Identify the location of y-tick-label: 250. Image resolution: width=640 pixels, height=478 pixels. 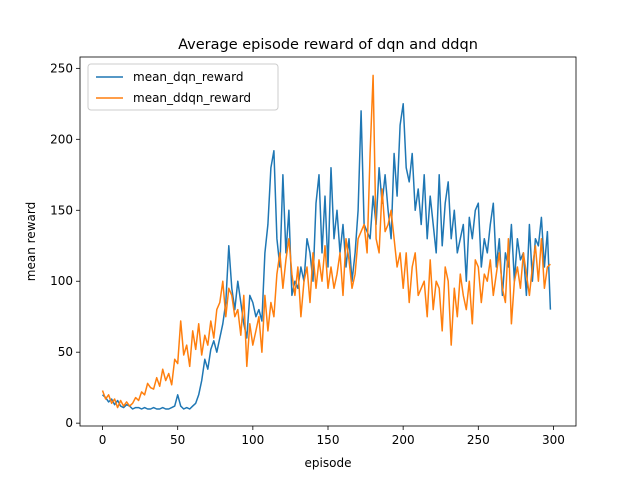
(61, 68).